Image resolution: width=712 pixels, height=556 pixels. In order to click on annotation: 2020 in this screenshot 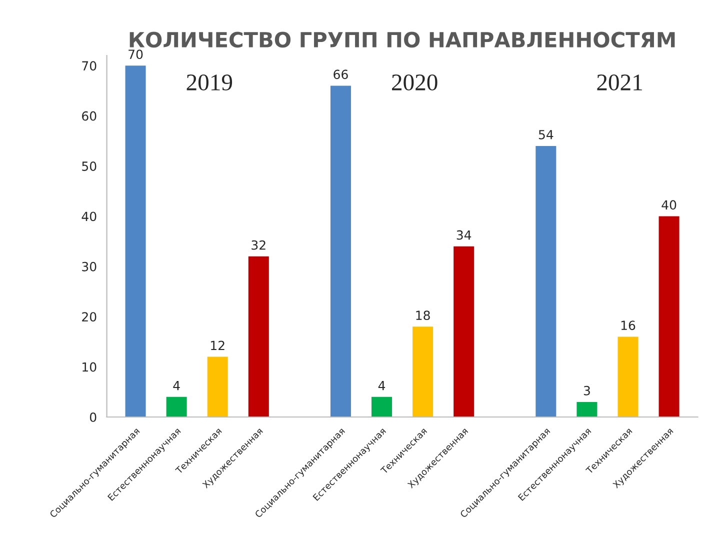, I will do `click(415, 82)`.